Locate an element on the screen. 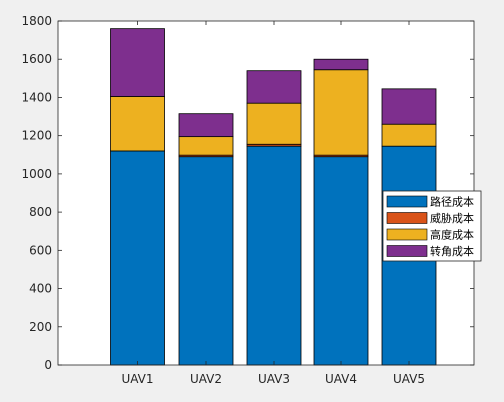 The image size is (504, 402). bar-stack-uav4 is located at coordinates (341, 212).